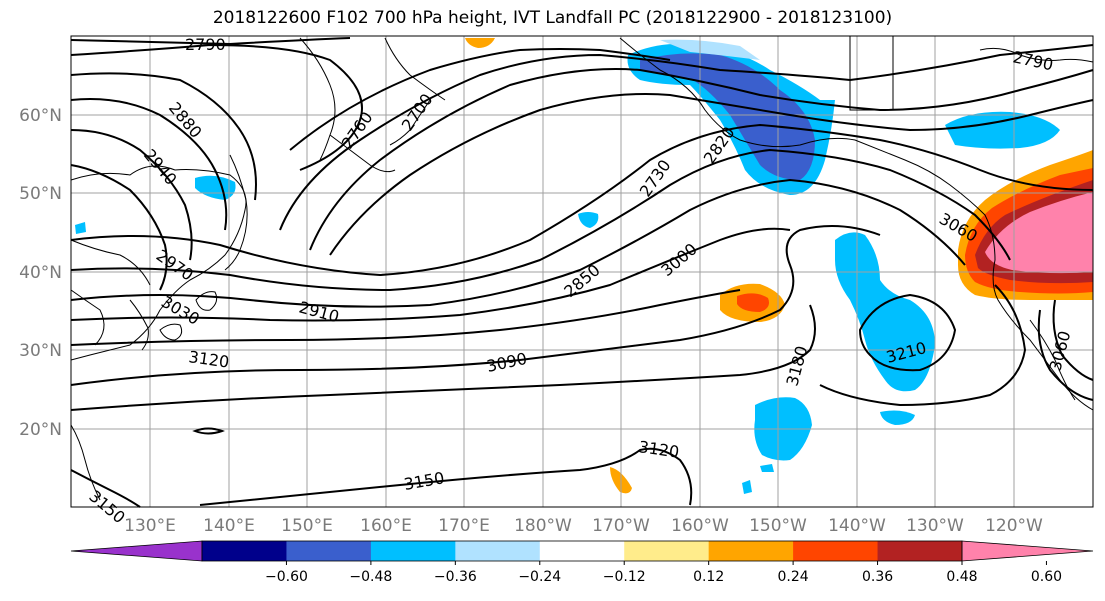 The image size is (1105, 601). I want to click on lon-label: 160°E, so click(386, 526).